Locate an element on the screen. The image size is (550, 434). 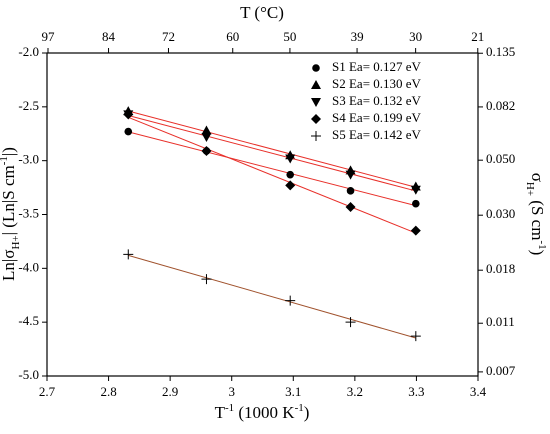
y-title-part: | (Ln|S cm is located at coordinates (9, 200).